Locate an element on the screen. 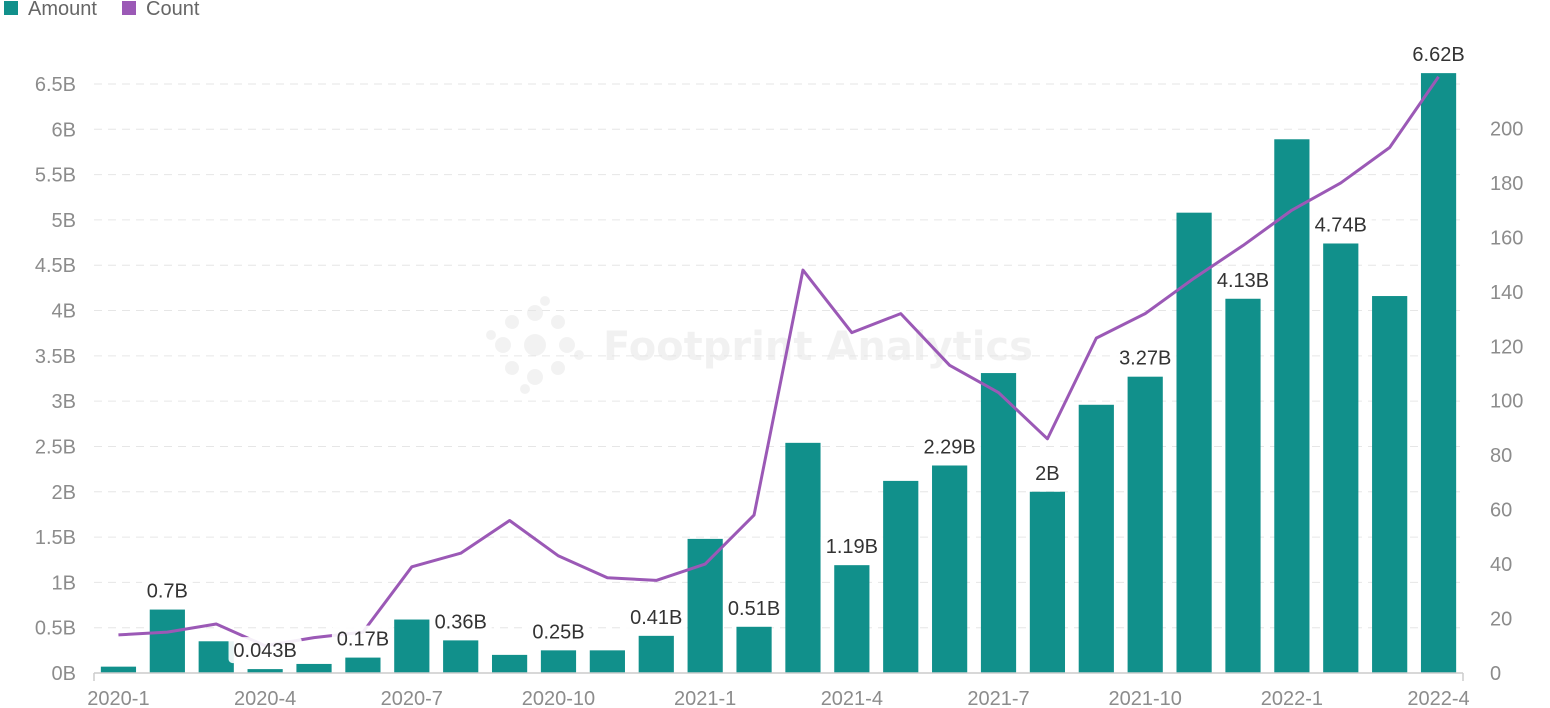  y-left-tick-label: 2B is located at coordinates (64, 493).